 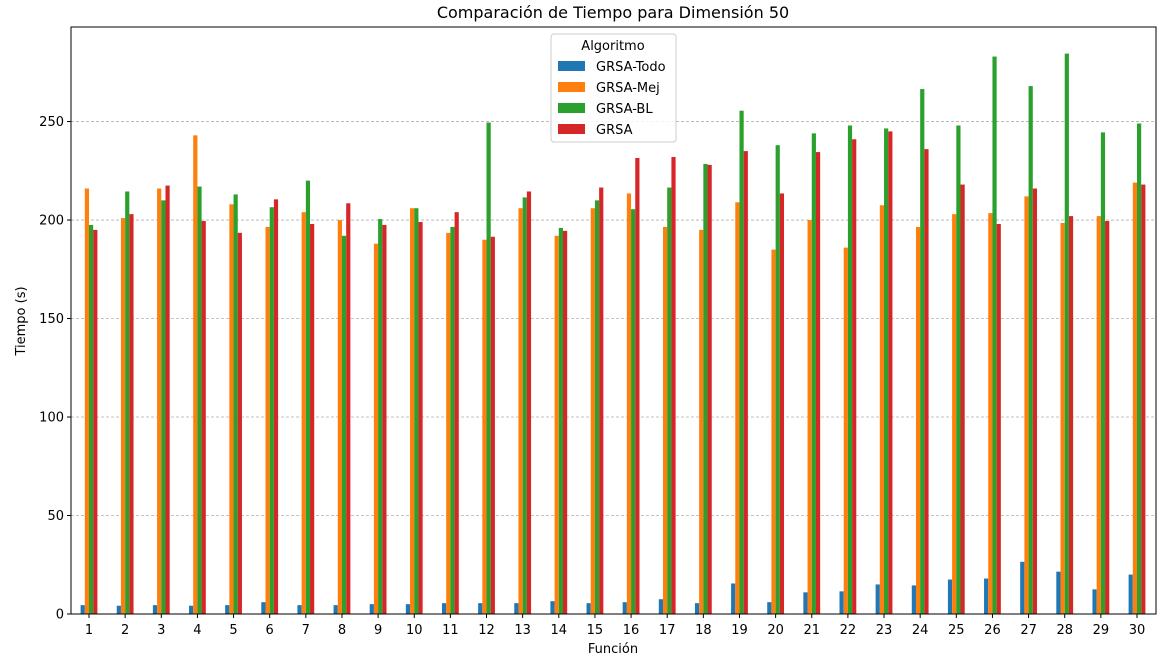 I want to click on x-tick-label: 14, so click(x=559, y=630).